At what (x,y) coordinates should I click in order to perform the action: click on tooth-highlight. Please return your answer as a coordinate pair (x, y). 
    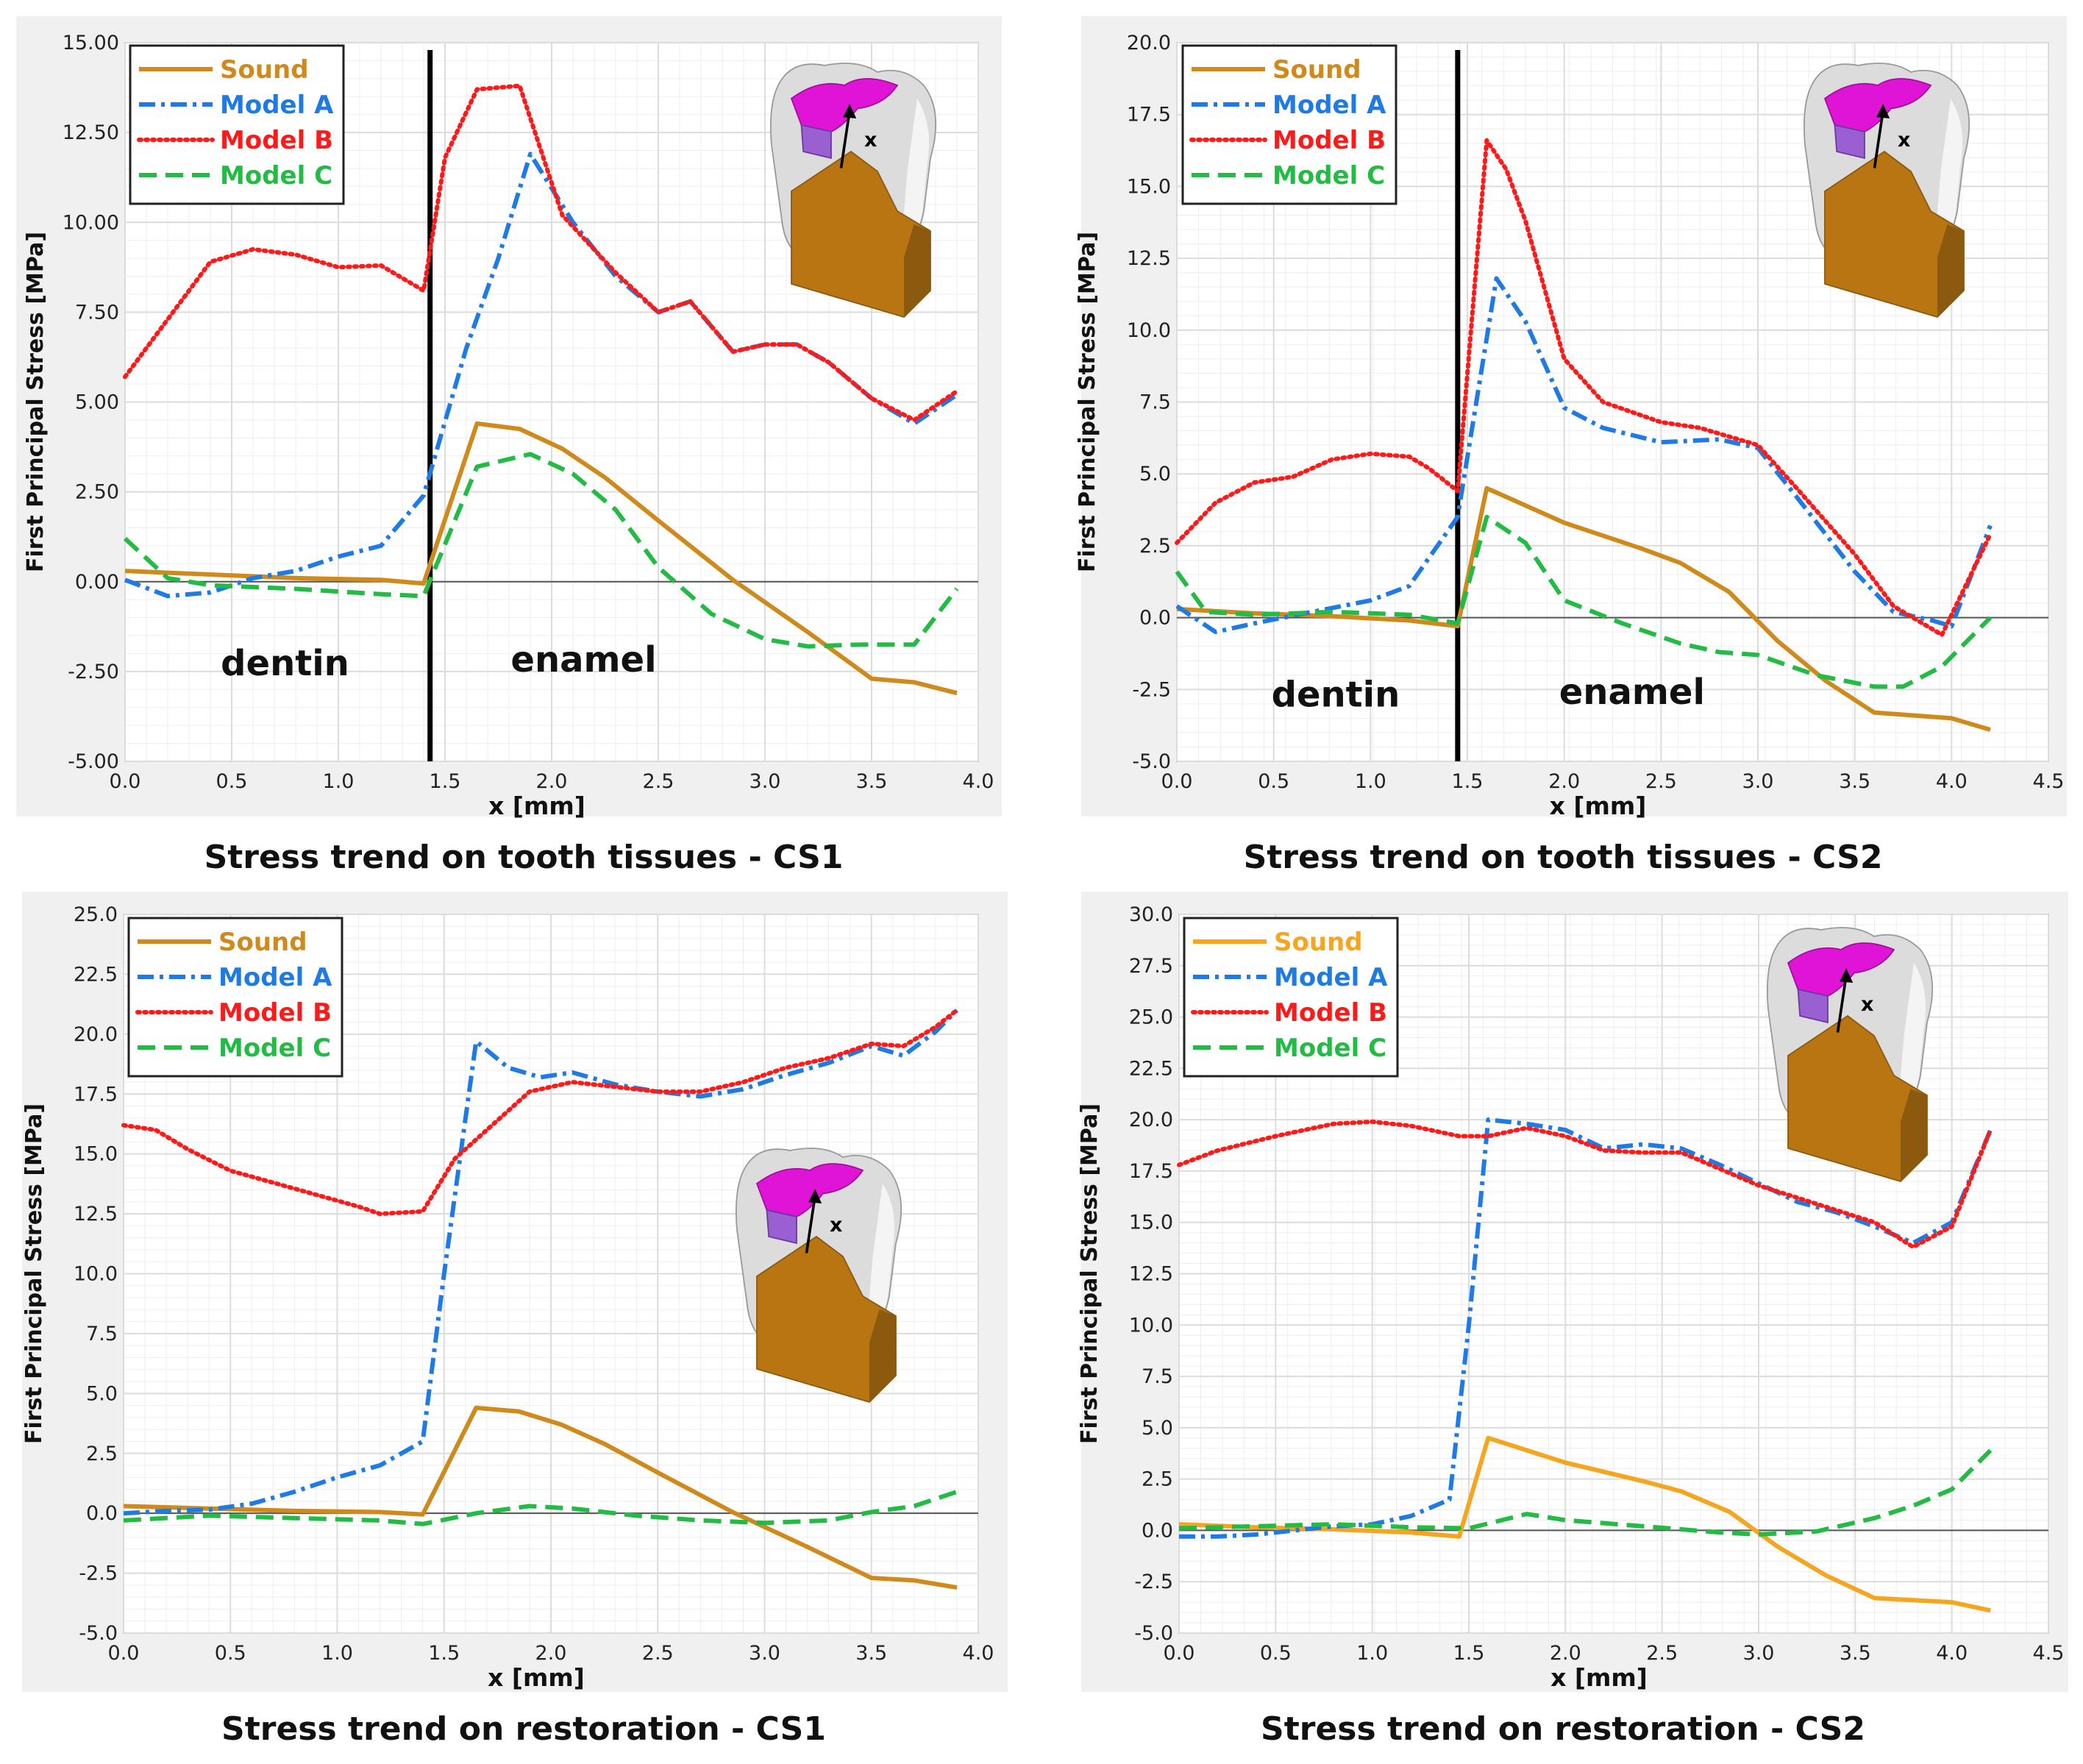
    Looking at the image, I should click on (1948, 177).